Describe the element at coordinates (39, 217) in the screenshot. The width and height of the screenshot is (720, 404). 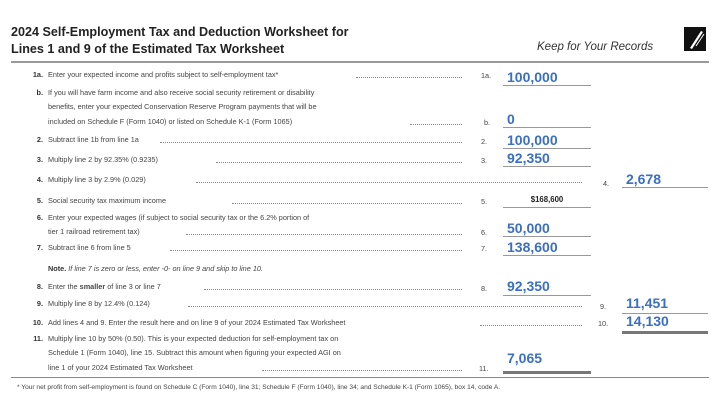
I see `line-6-number: 6.` at that location.